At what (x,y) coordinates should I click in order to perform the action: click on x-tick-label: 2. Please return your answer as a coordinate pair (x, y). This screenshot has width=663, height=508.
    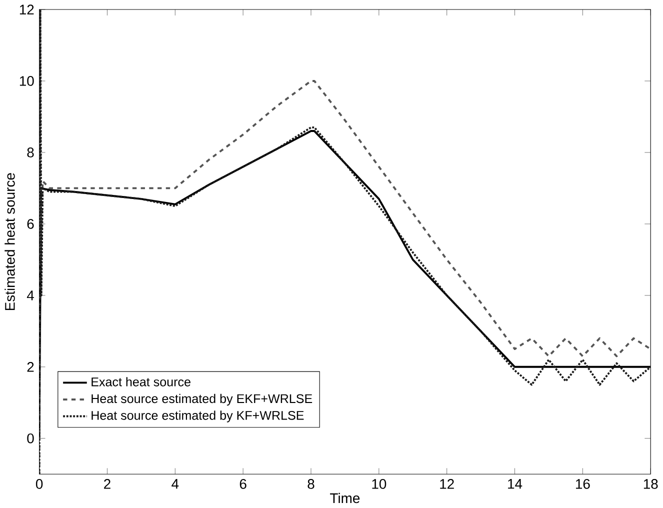
    Looking at the image, I should click on (107, 484).